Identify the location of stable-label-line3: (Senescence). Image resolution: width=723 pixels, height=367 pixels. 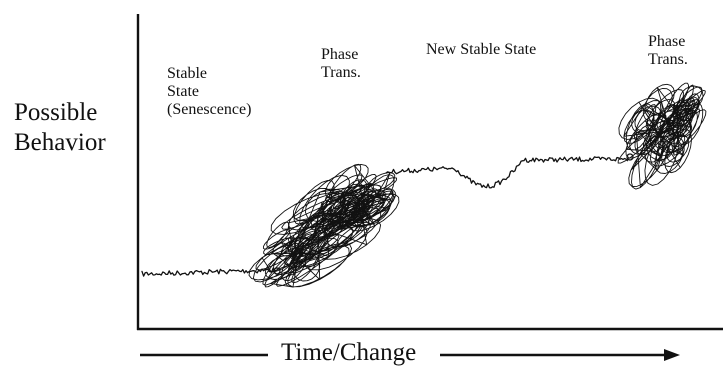
(209, 109).